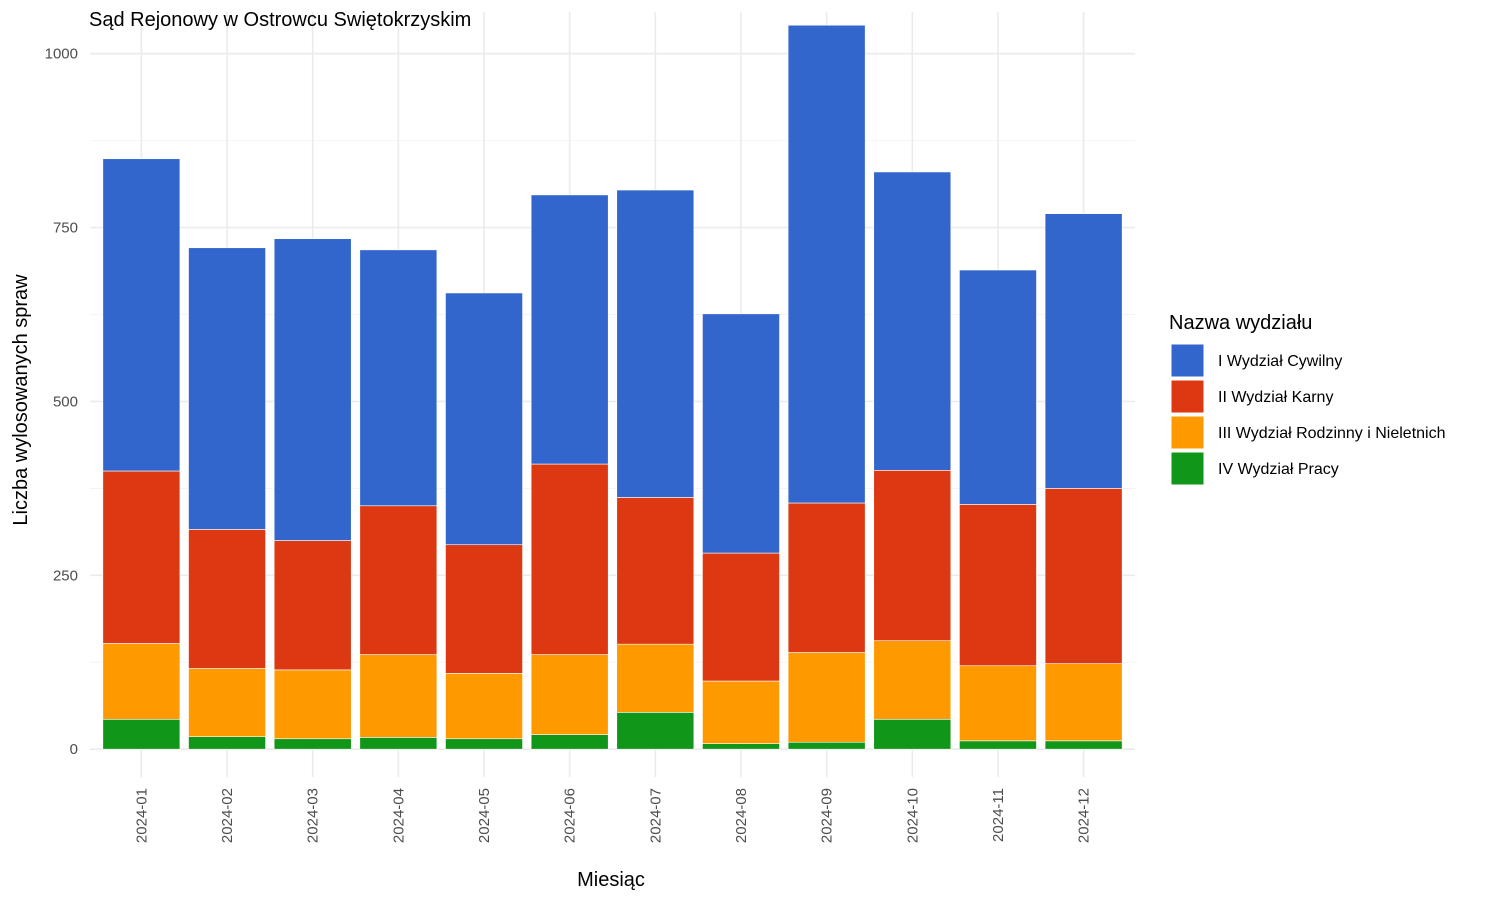 The width and height of the screenshot is (1500, 900). I want to click on x-tick-label: 2024-09, so click(827, 815).